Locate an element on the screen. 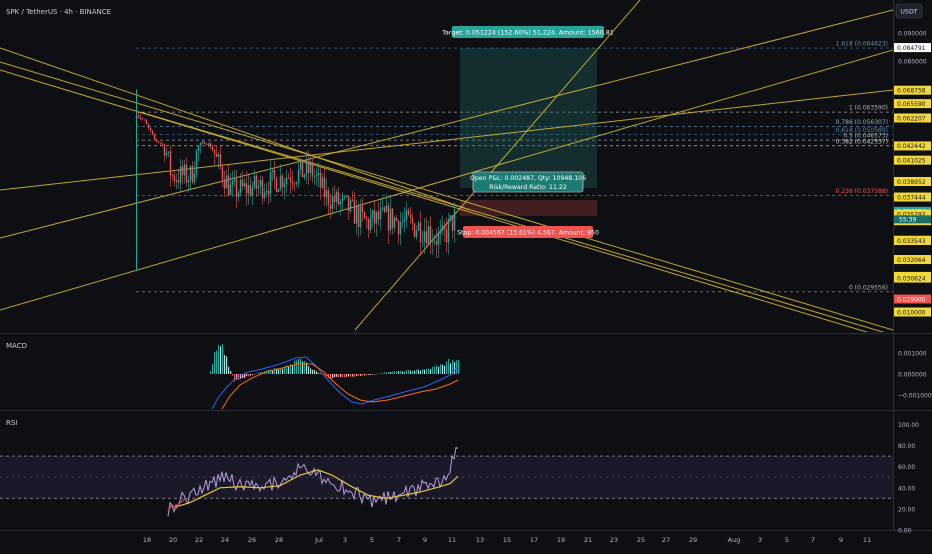 The height and width of the screenshot is (554, 932). time-tick-label: 22 is located at coordinates (199, 540).